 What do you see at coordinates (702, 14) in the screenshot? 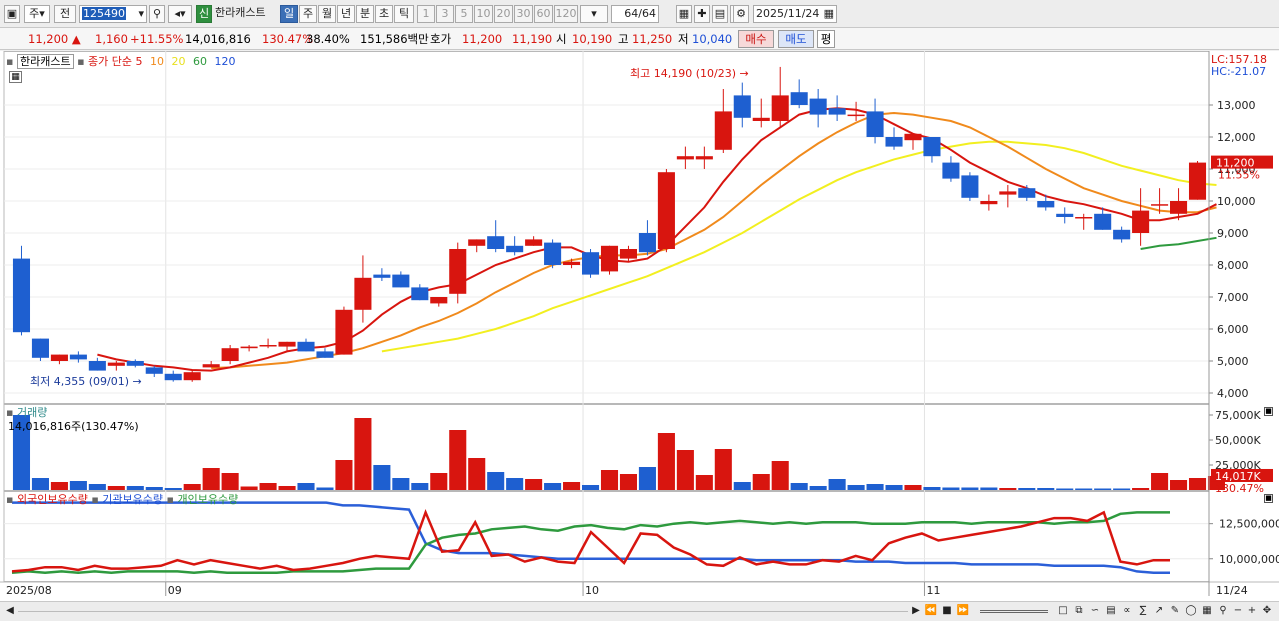
I see `crosshair-icon: ✚` at bounding box center [702, 14].